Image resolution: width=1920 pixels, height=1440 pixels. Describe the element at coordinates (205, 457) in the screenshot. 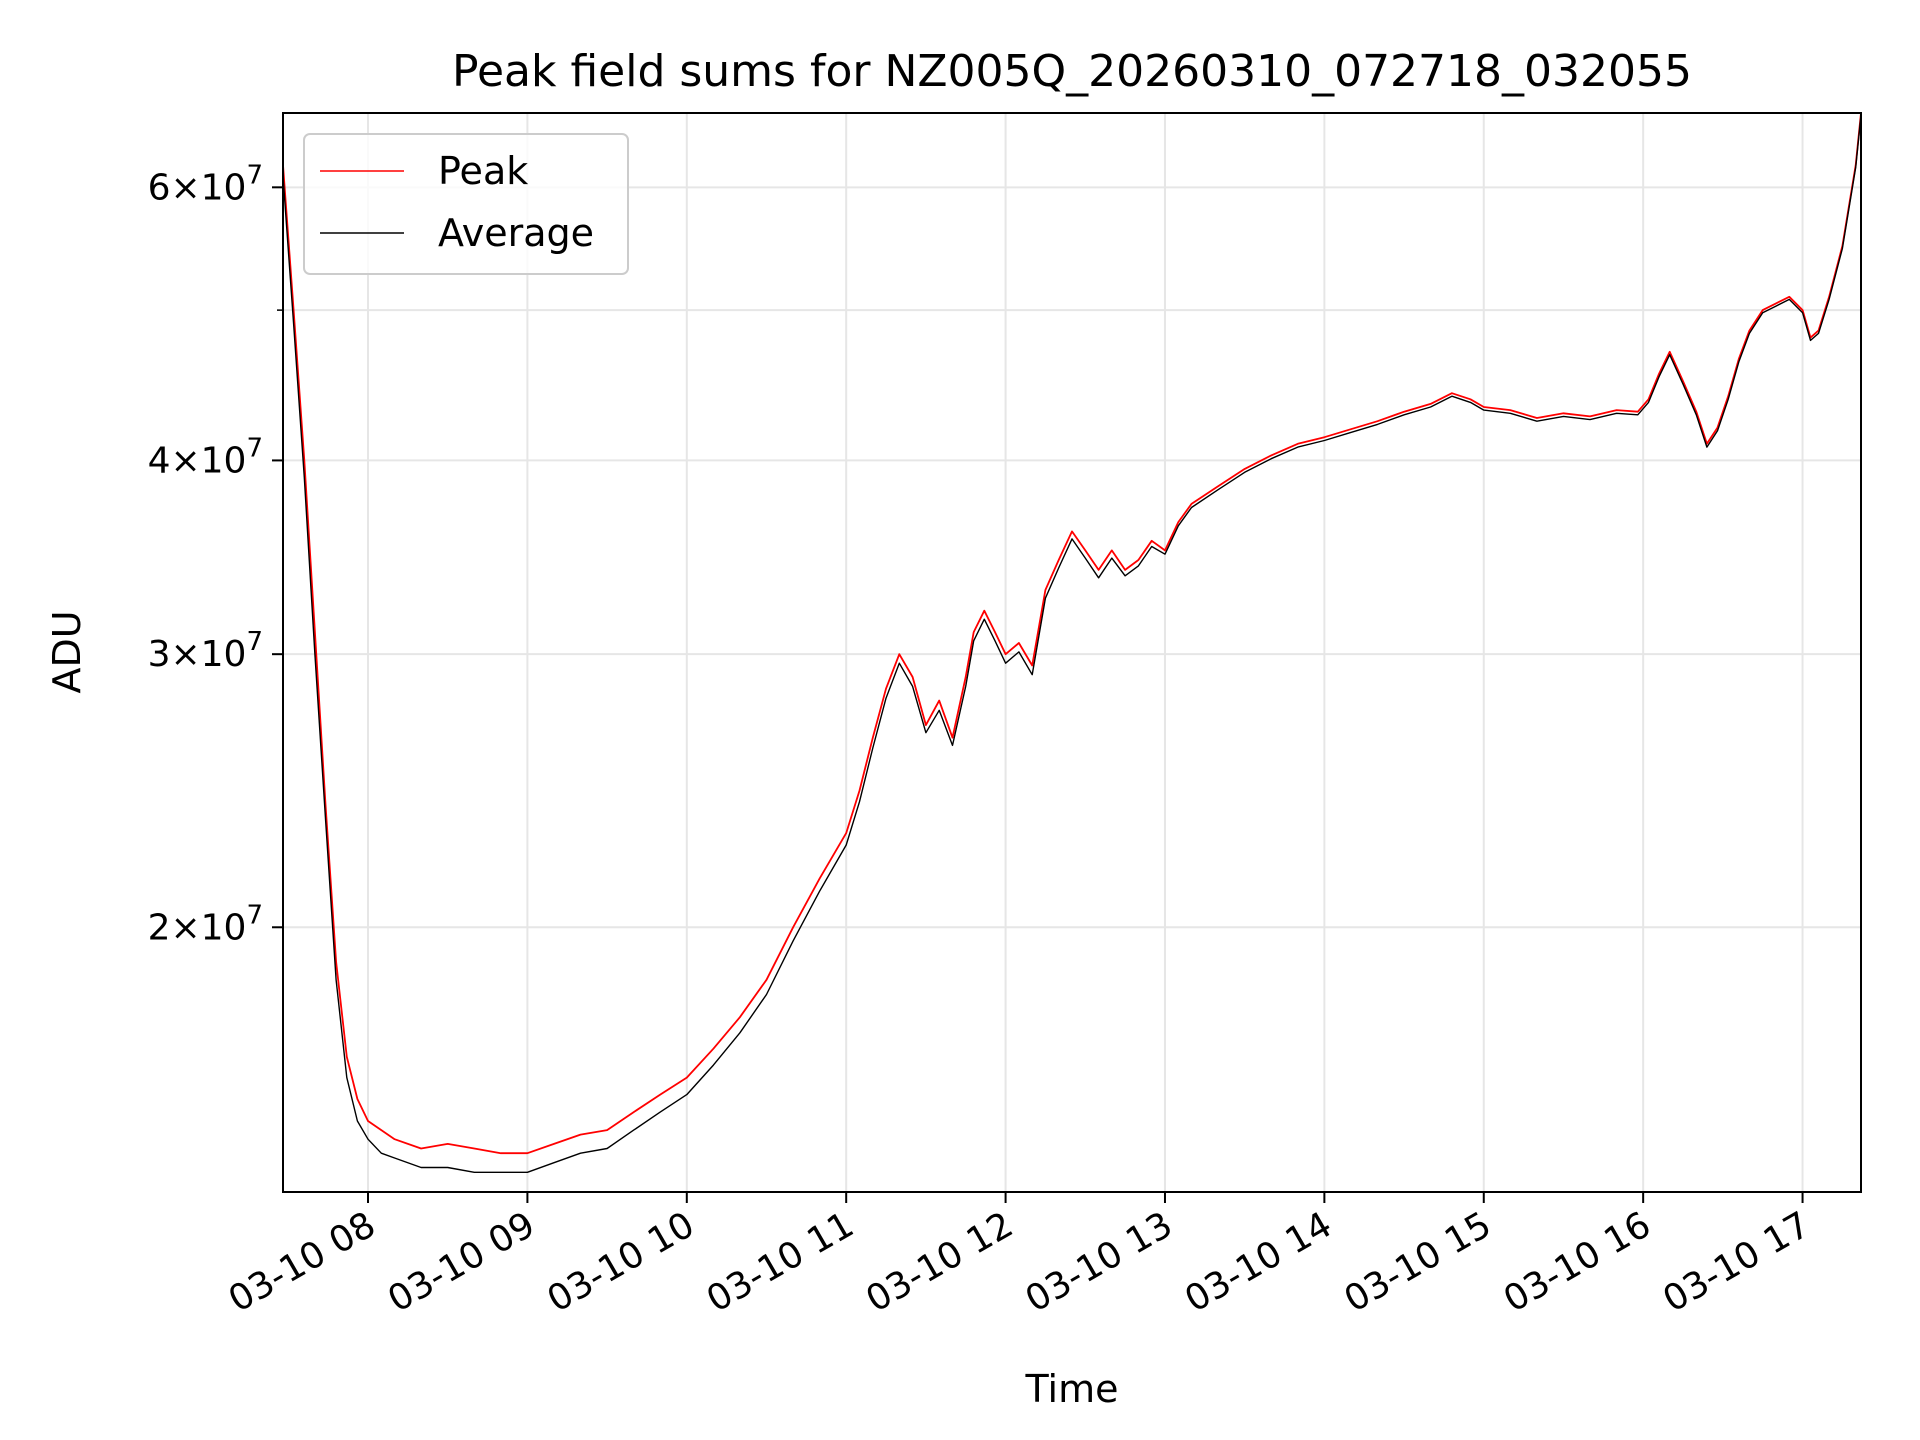

I see `y-tick-label: 4×107` at that location.